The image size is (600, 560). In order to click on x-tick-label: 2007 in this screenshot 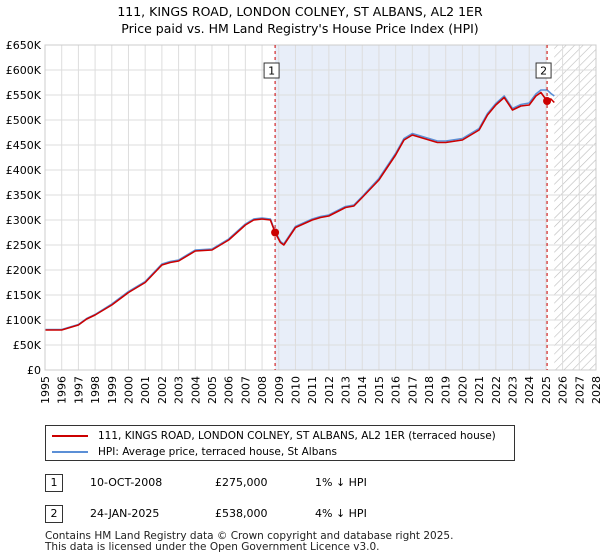, I will do `click(245, 390)`.